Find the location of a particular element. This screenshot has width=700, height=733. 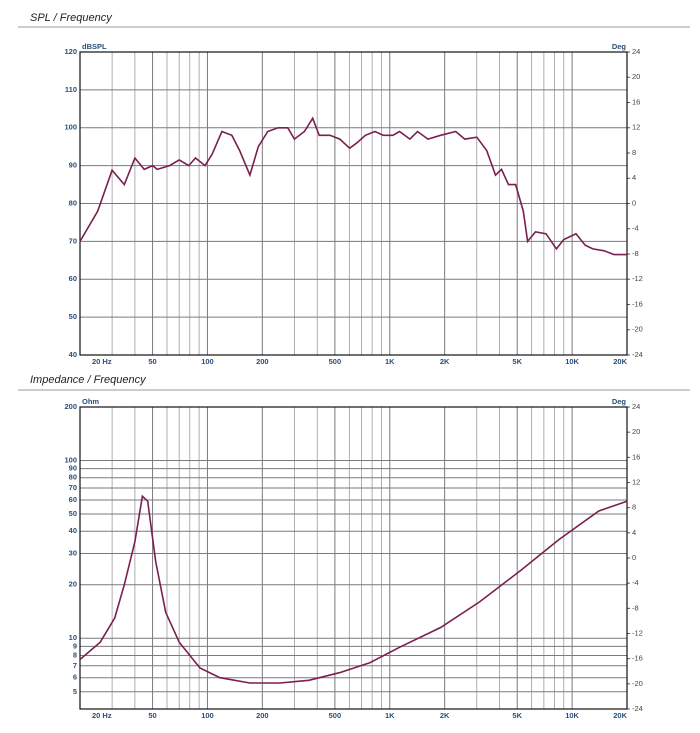

y-axis-label: dBSPL is located at coordinates (94, 46).